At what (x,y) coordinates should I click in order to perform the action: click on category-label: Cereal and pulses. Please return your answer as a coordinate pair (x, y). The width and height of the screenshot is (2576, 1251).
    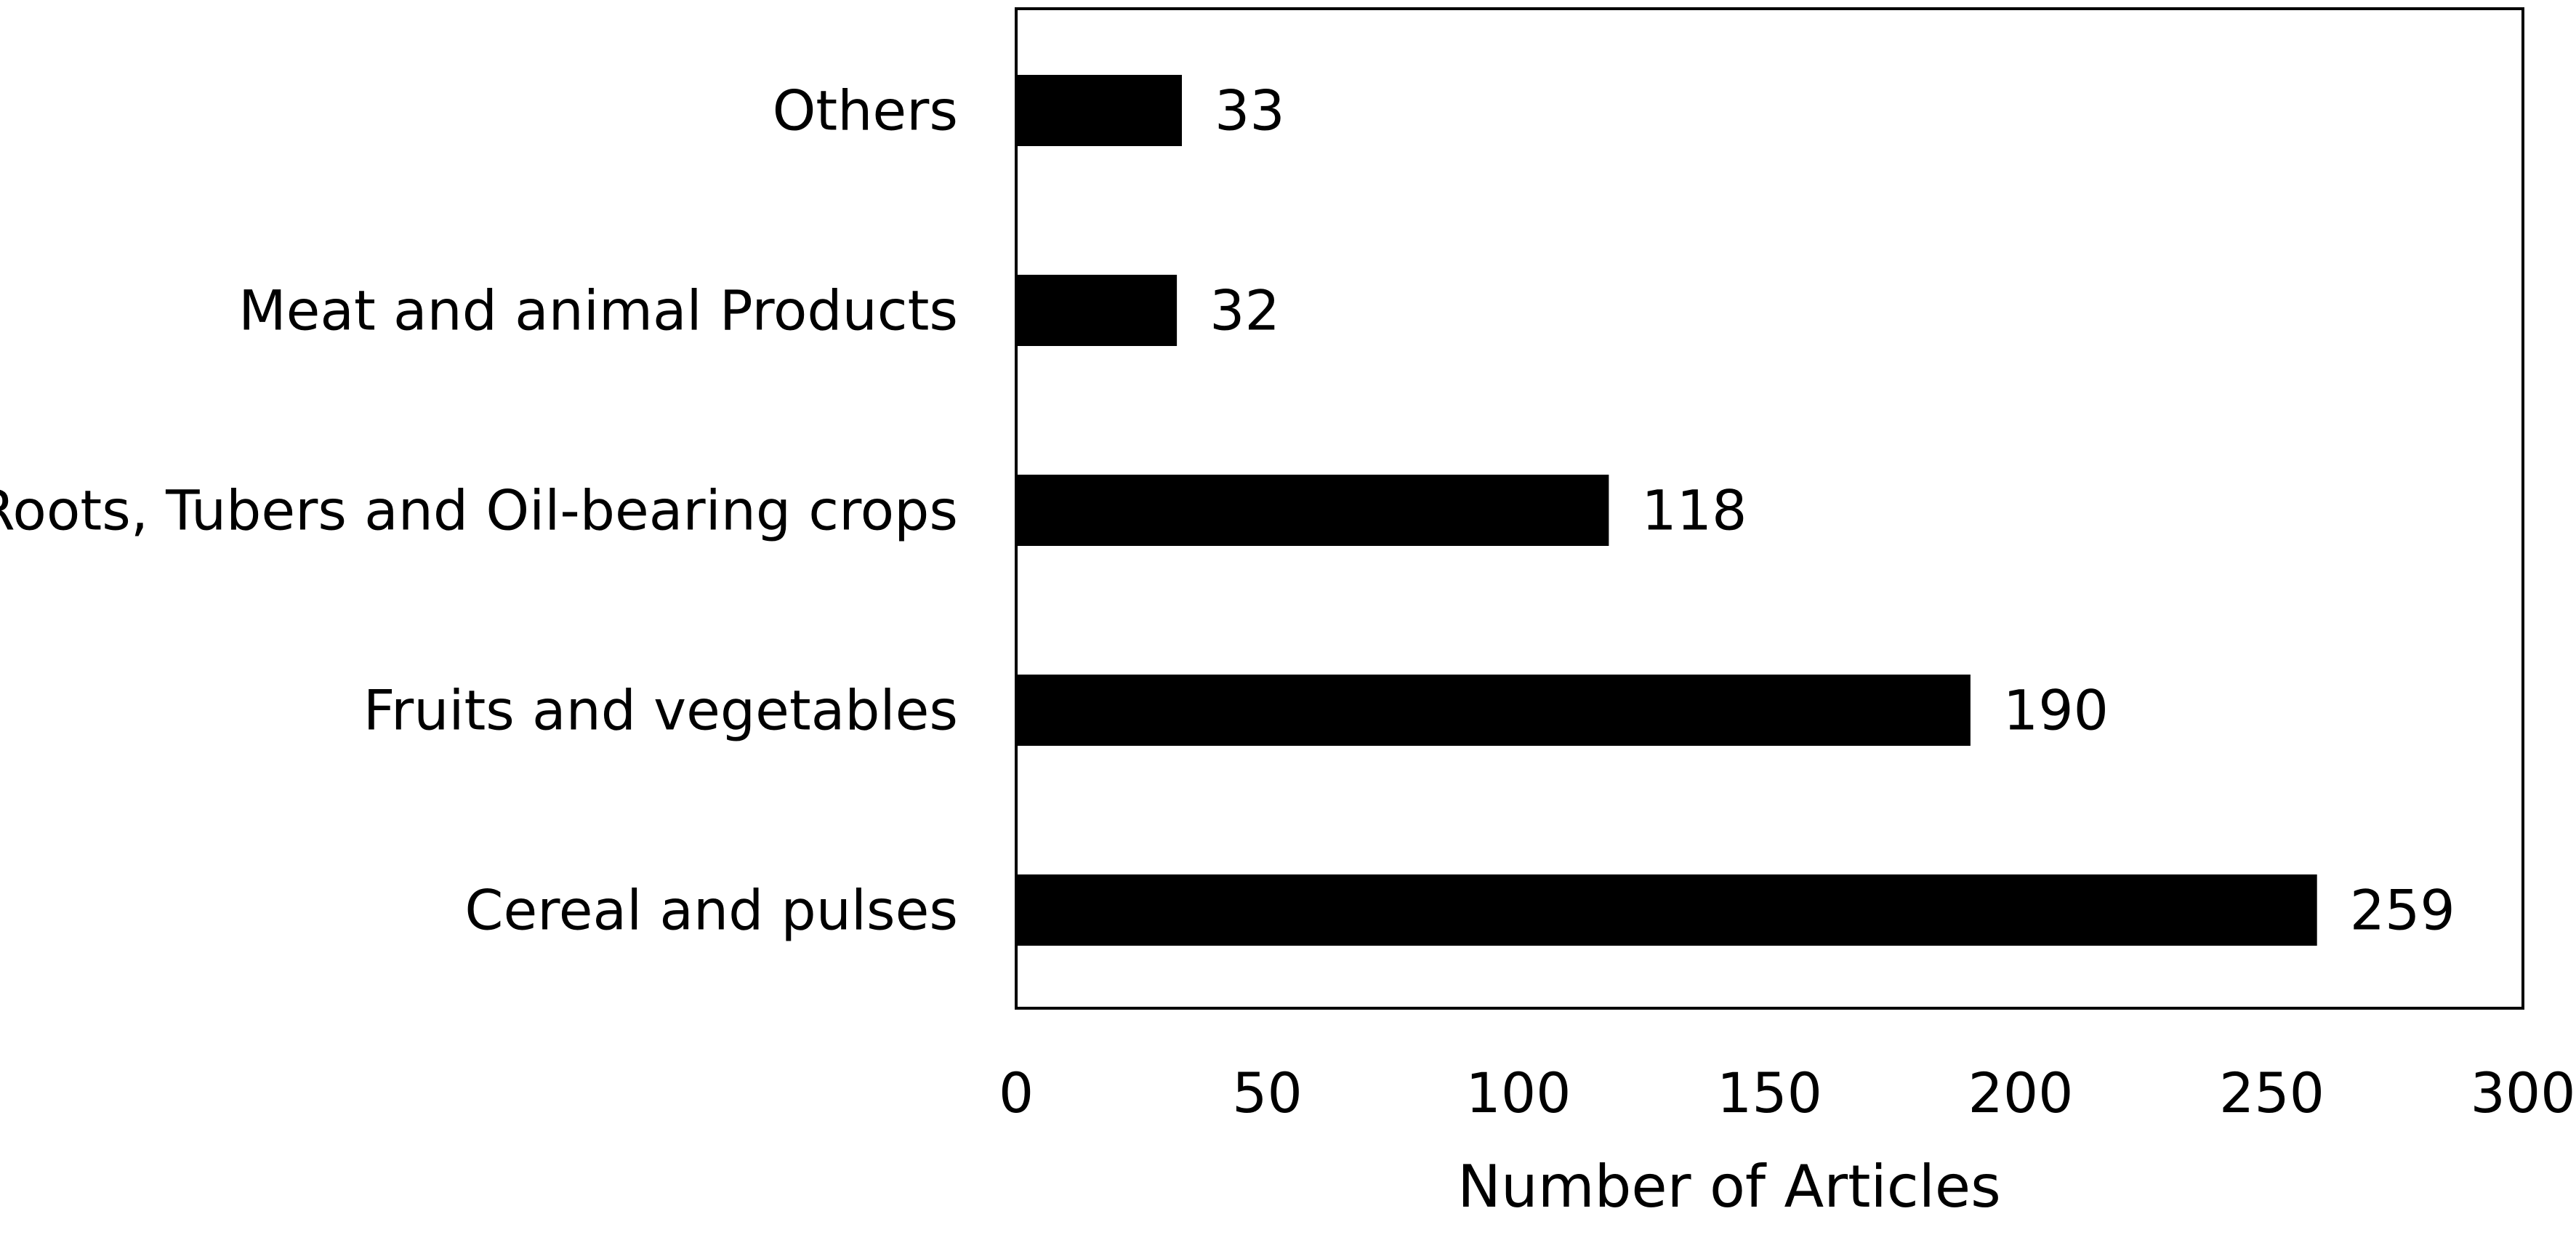
    Looking at the image, I should click on (711, 910).